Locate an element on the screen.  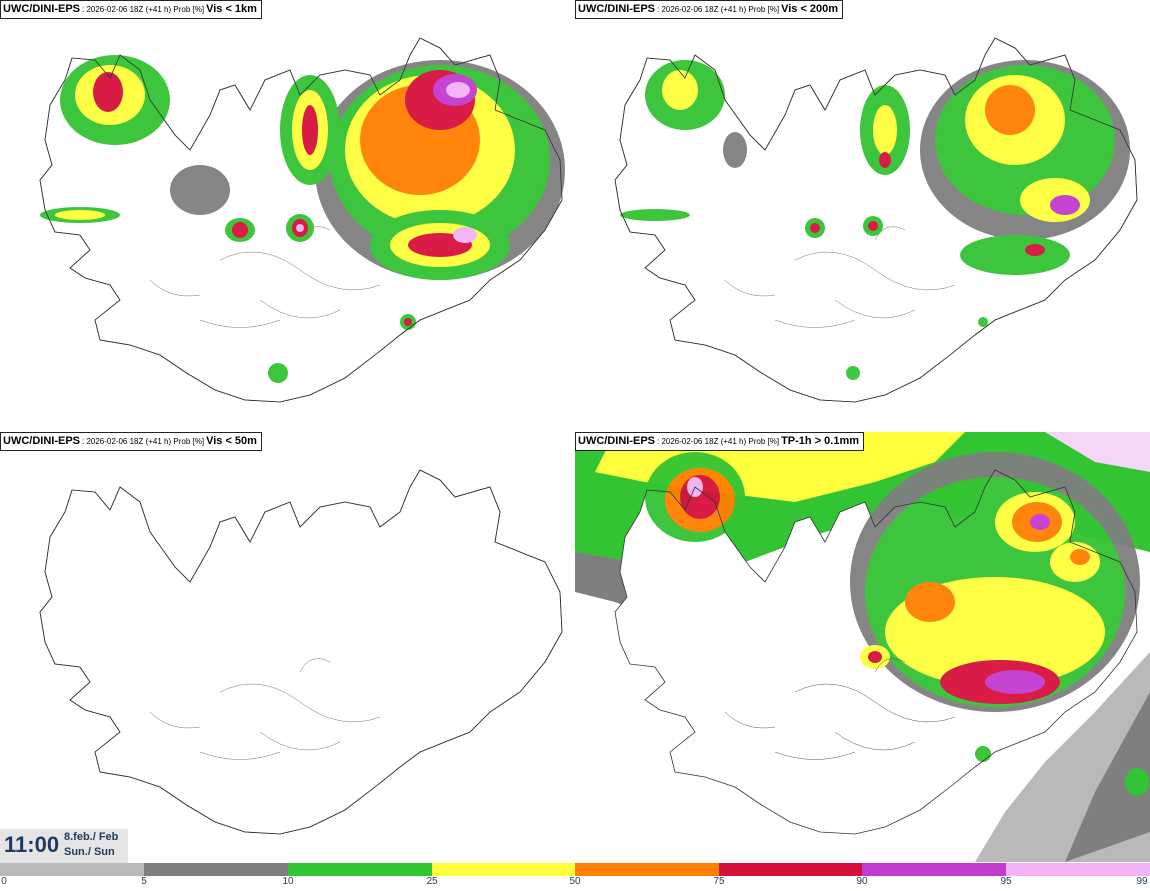
colorbar-tick: 50 is located at coordinates (575, 881).